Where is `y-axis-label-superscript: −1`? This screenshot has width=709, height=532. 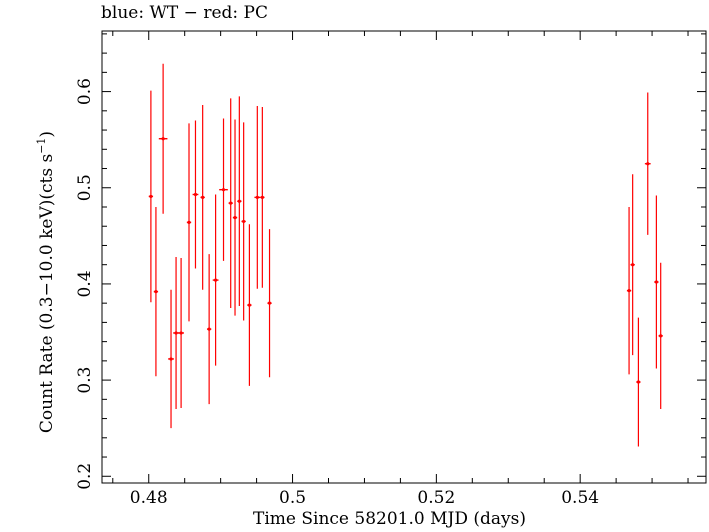 y-axis-label-superscript: −1 is located at coordinates (42, 145).